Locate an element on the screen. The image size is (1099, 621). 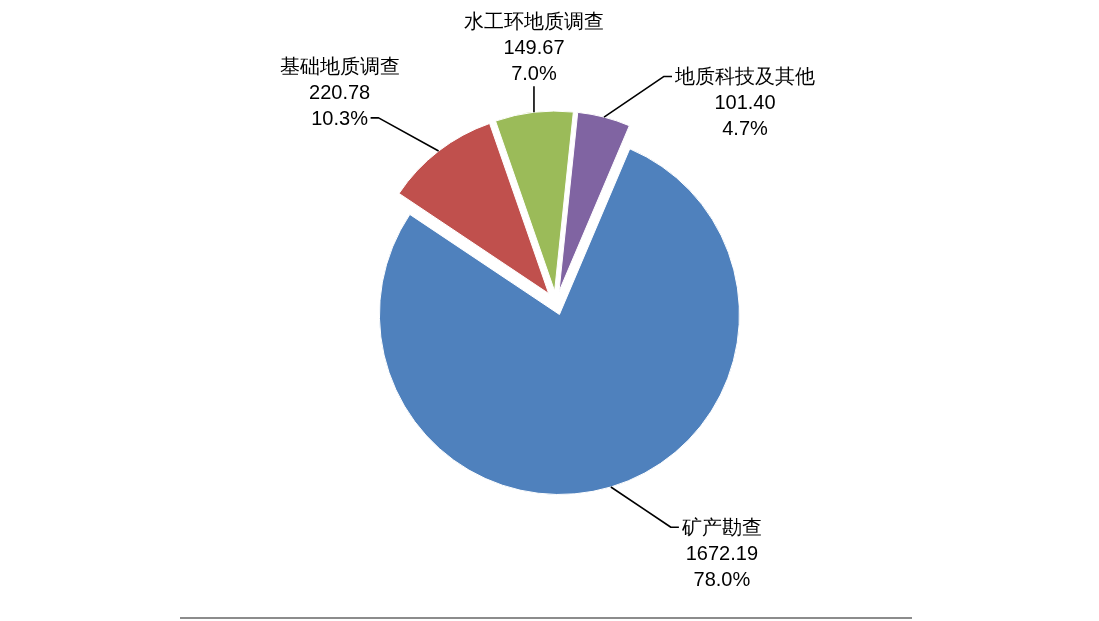
data-label: 149.67 7.0% is located at coordinates (534, 60).